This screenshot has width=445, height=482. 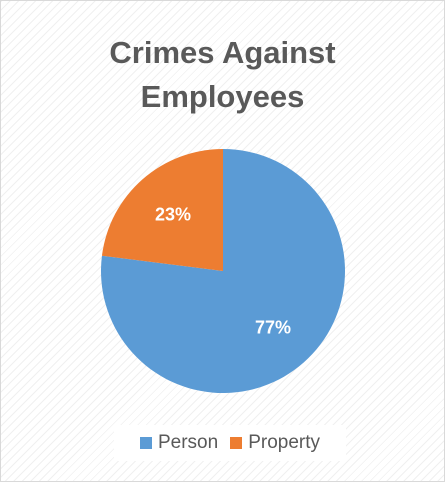 I want to click on data-label-property: 23%, so click(x=173, y=214).